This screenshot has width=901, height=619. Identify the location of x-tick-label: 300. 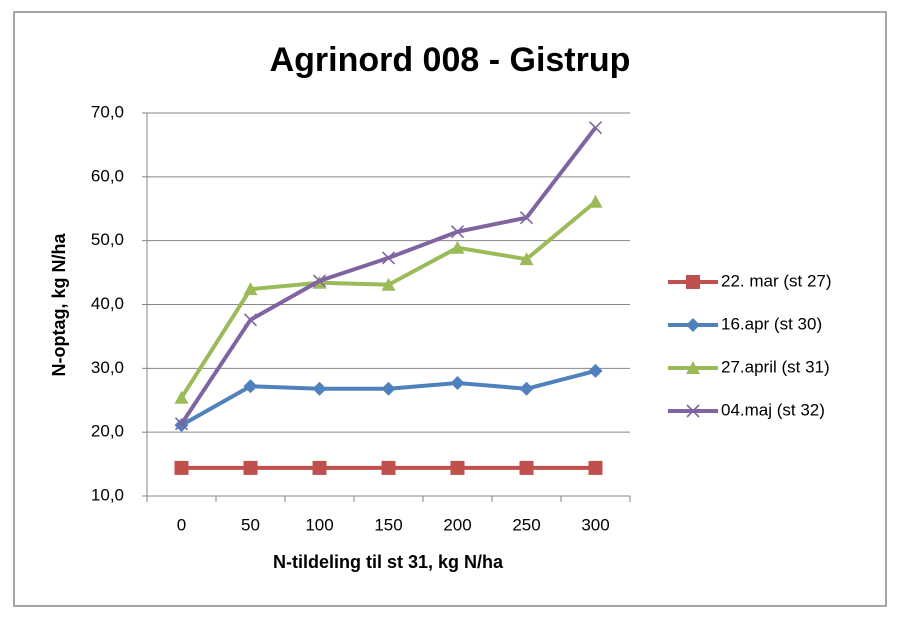
(595, 524).